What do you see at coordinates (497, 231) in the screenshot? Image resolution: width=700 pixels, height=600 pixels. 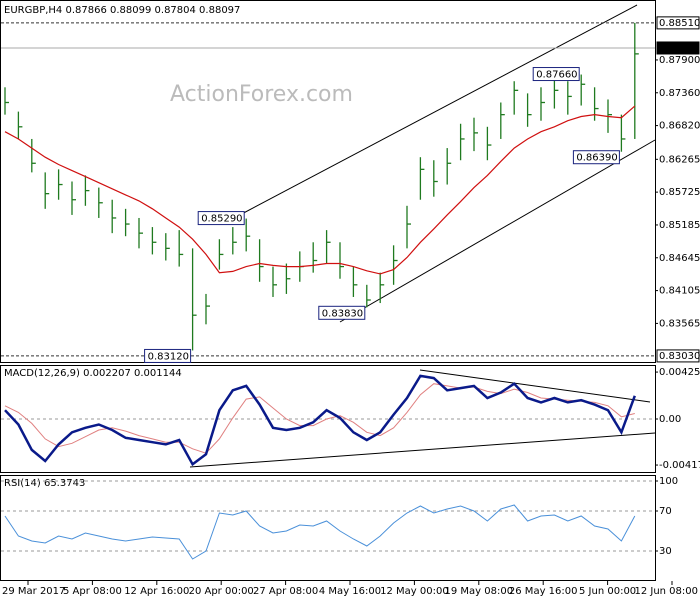 I see `channel-lower` at bounding box center [497, 231].